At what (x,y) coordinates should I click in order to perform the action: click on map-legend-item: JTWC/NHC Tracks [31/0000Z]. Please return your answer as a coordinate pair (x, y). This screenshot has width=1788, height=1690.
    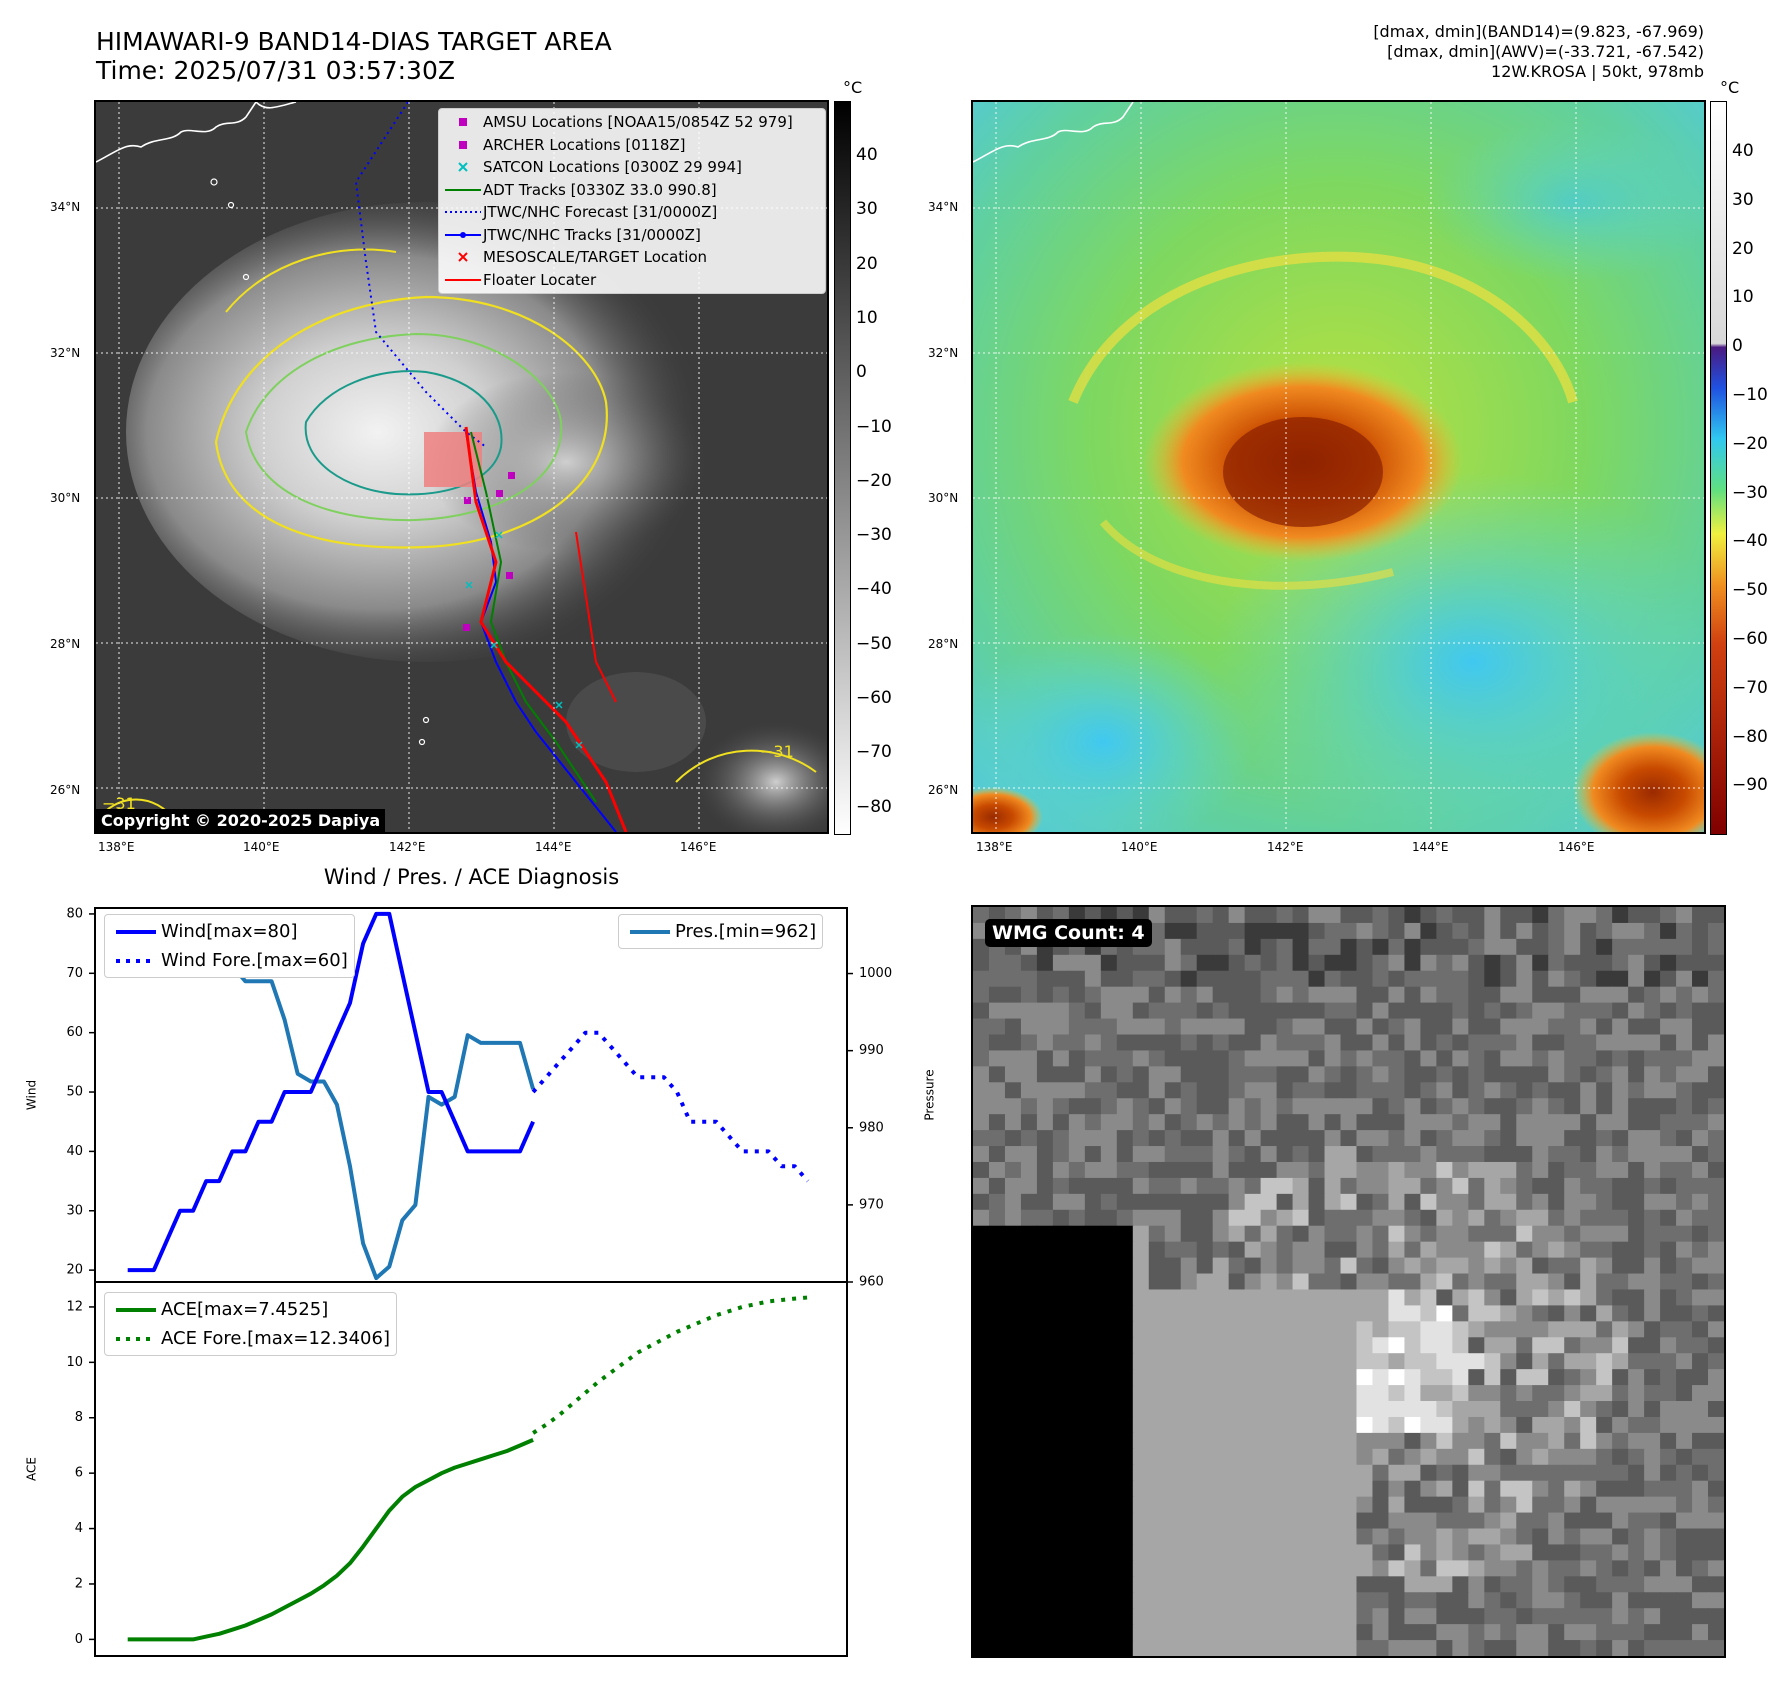
    Looking at the image, I should click on (632, 235).